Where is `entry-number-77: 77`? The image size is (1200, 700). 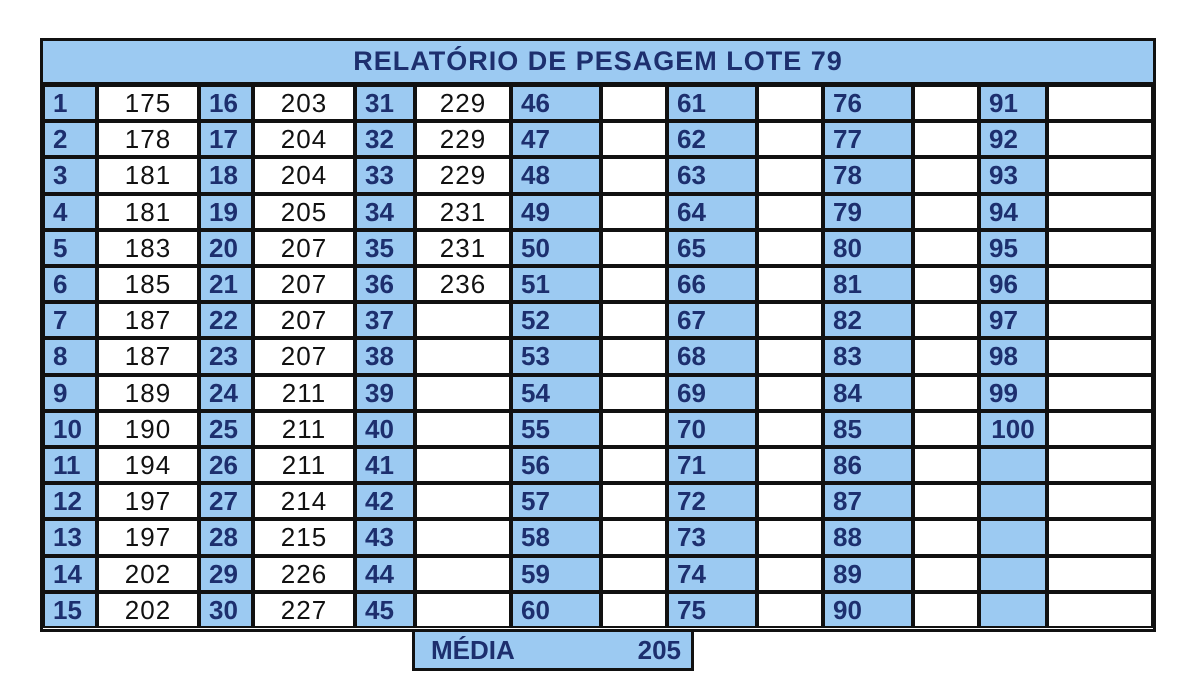 entry-number-77: 77 is located at coordinates (868, 139).